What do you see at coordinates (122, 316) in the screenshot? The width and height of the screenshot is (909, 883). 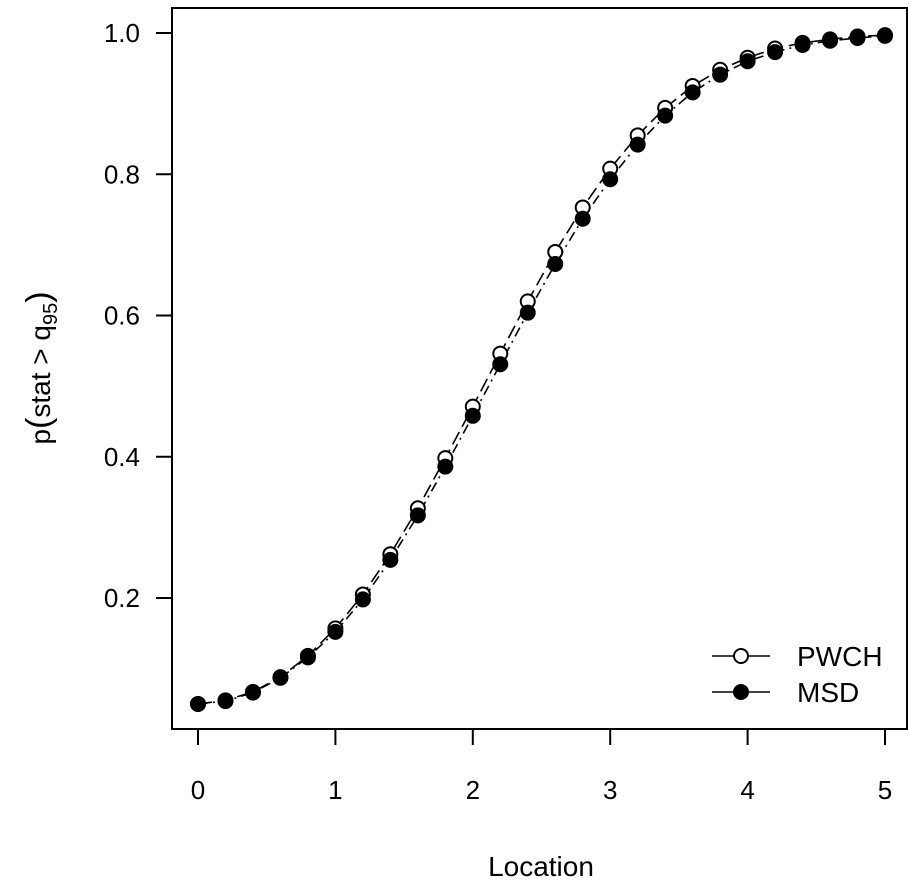 I see `y-tick-label: 0.6` at bounding box center [122, 316].